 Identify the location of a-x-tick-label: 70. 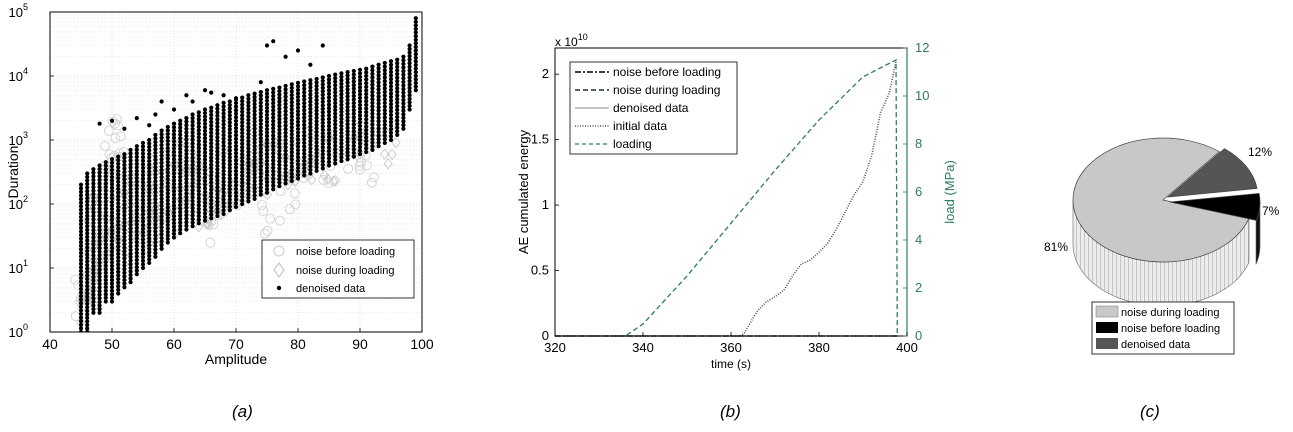
(236, 344).